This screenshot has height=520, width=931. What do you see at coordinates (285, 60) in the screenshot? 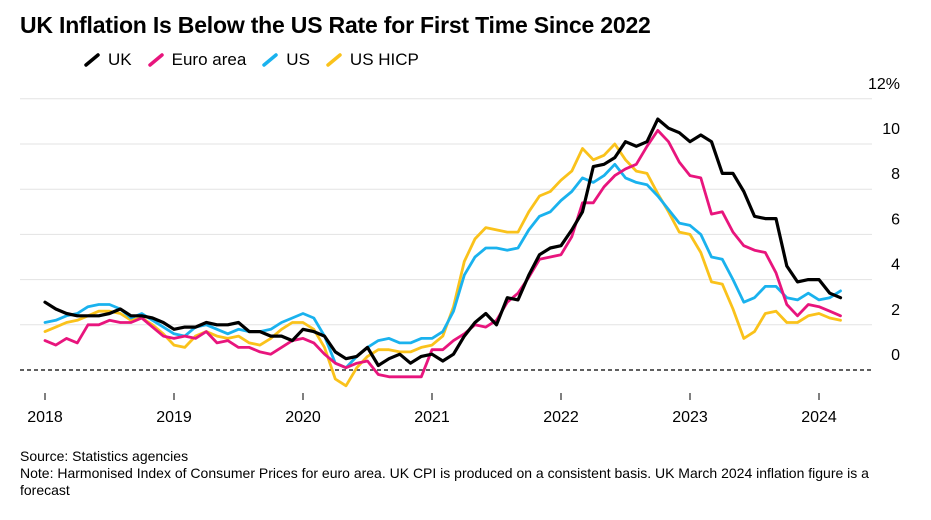
I see `legend-item-us: US` at bounding box center [285, 60].